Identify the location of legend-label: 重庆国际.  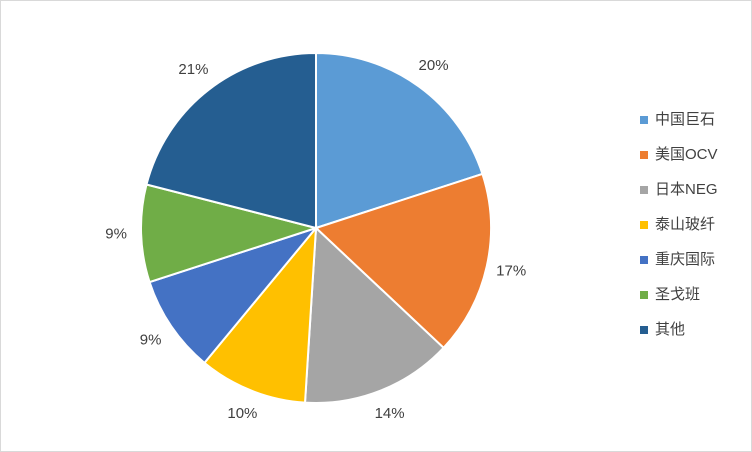
(685, 259).